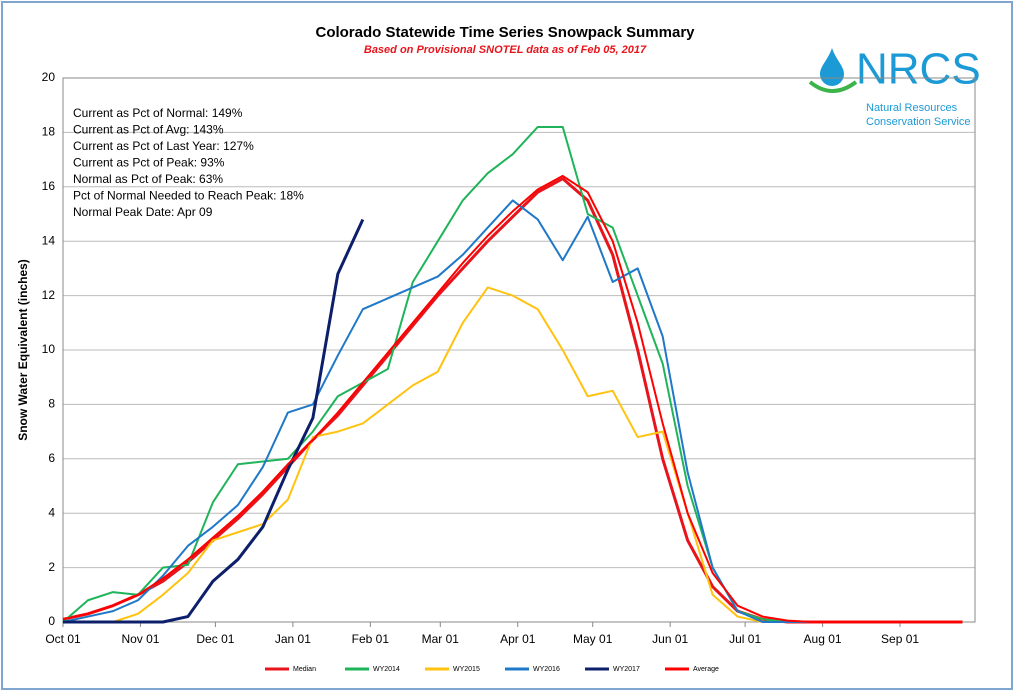 The width and height of the screenshot is (1015, 692). I want to click on y-tick-label: 4, so click(51, 512).